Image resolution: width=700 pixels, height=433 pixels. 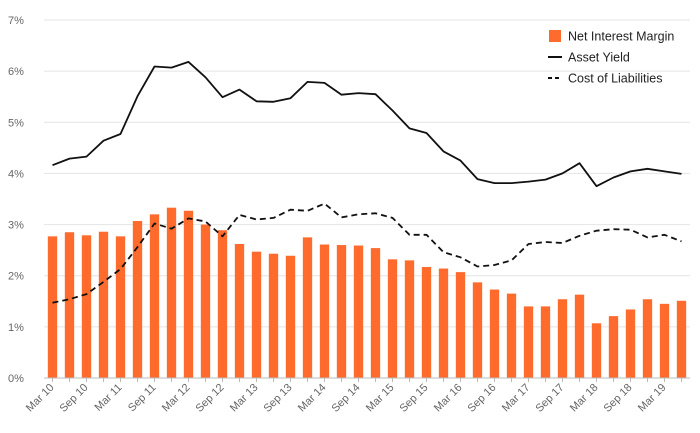 I want to click on x-tick-label: Sep 10, so click(x=73, y=398).